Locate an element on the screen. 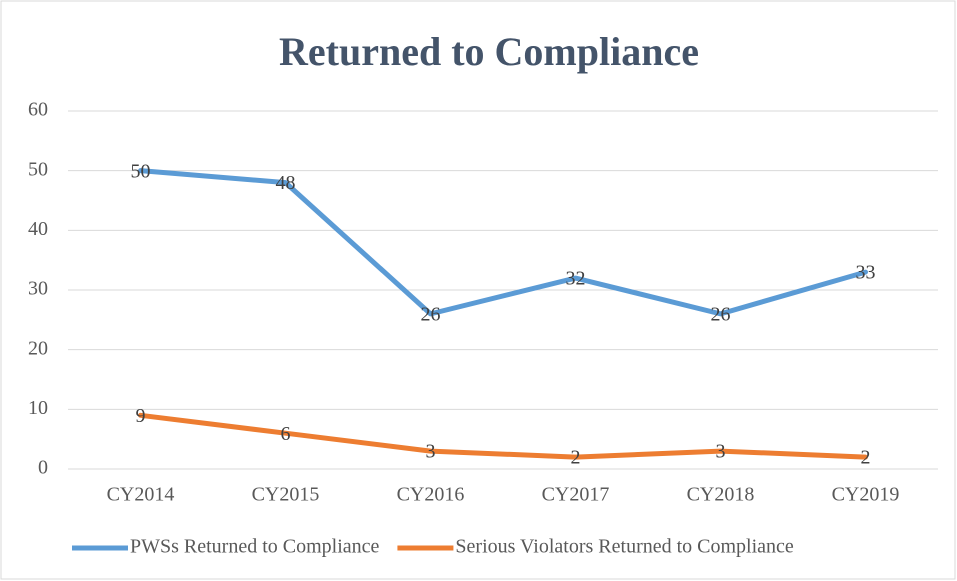 The width and height of the screenshot is (957, 581). x-tick-label: CY2014 is located at coordinates (141, 495).